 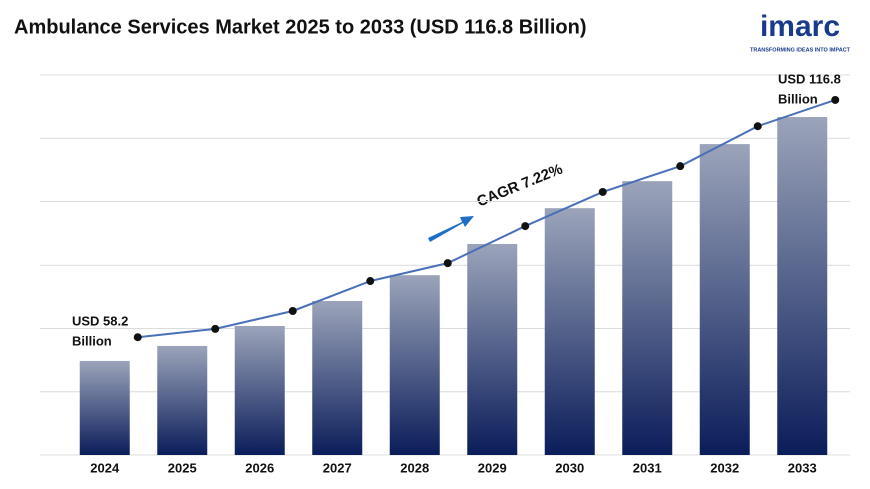 I want to click on logo-tagline: TRANSFORMING IDEAS INTO IMPACT, so click(x=800, y=50).